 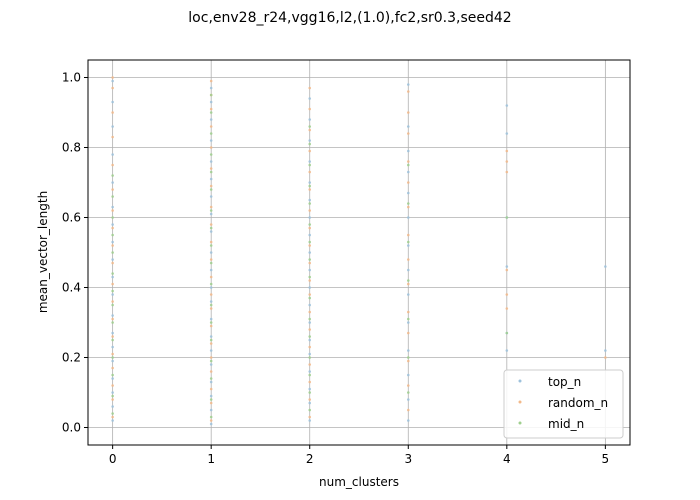 What do you see at coordinates (566, 424) in the screenshot?
I see `legend-label-mid_n: mid_n` at bounding box center [566, 424].